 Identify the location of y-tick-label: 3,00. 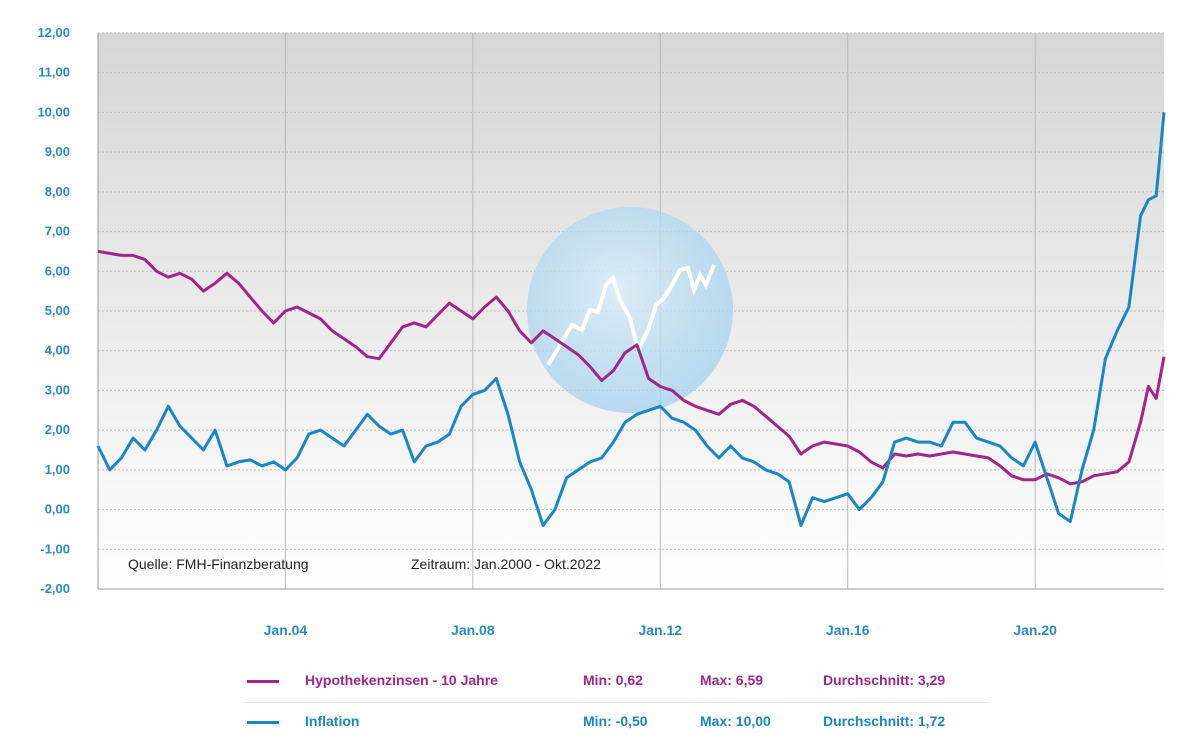
(57, 389).